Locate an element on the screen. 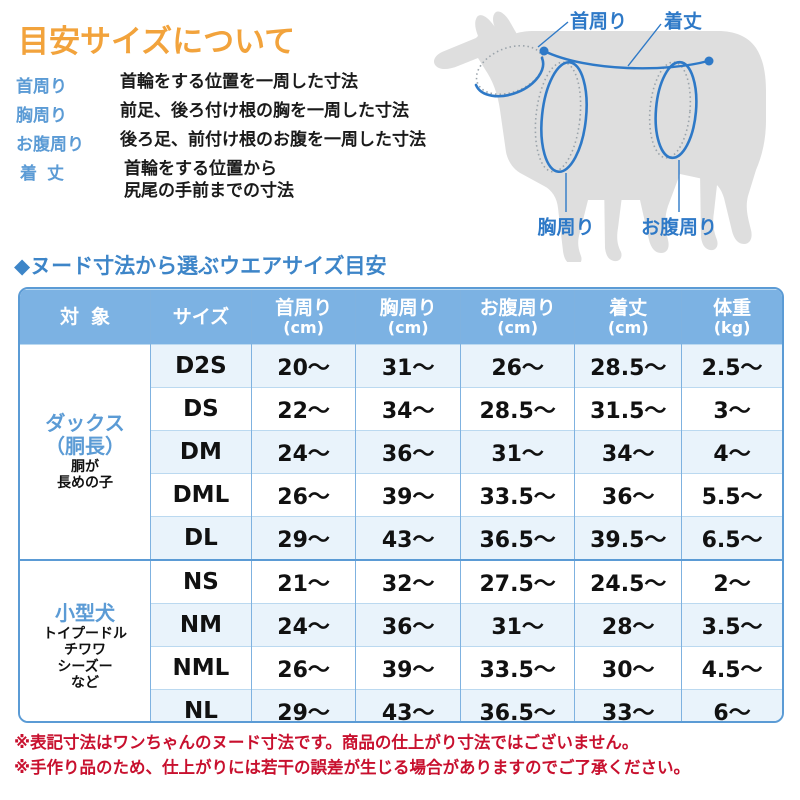 The width and height of the screenshot is (800, 800). table-row: NM 24〜 36〜 31〜 28〜 3.5〜 is located at coordinates (401, 625).